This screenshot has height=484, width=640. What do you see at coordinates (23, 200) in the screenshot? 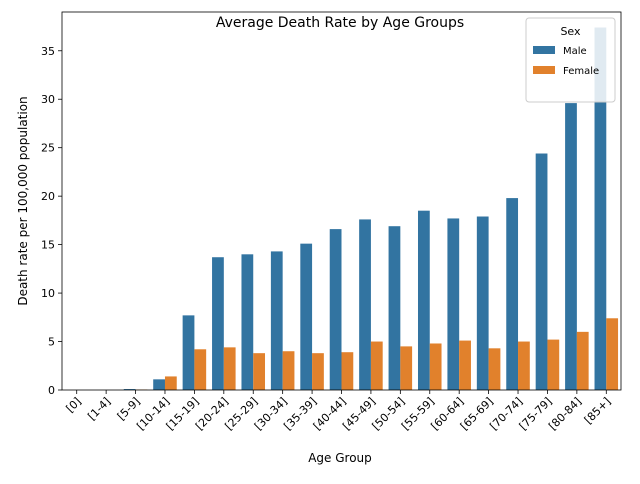
I see `y-axis-label: Death rate per 100,000 population` at bounding box center [23, 200].